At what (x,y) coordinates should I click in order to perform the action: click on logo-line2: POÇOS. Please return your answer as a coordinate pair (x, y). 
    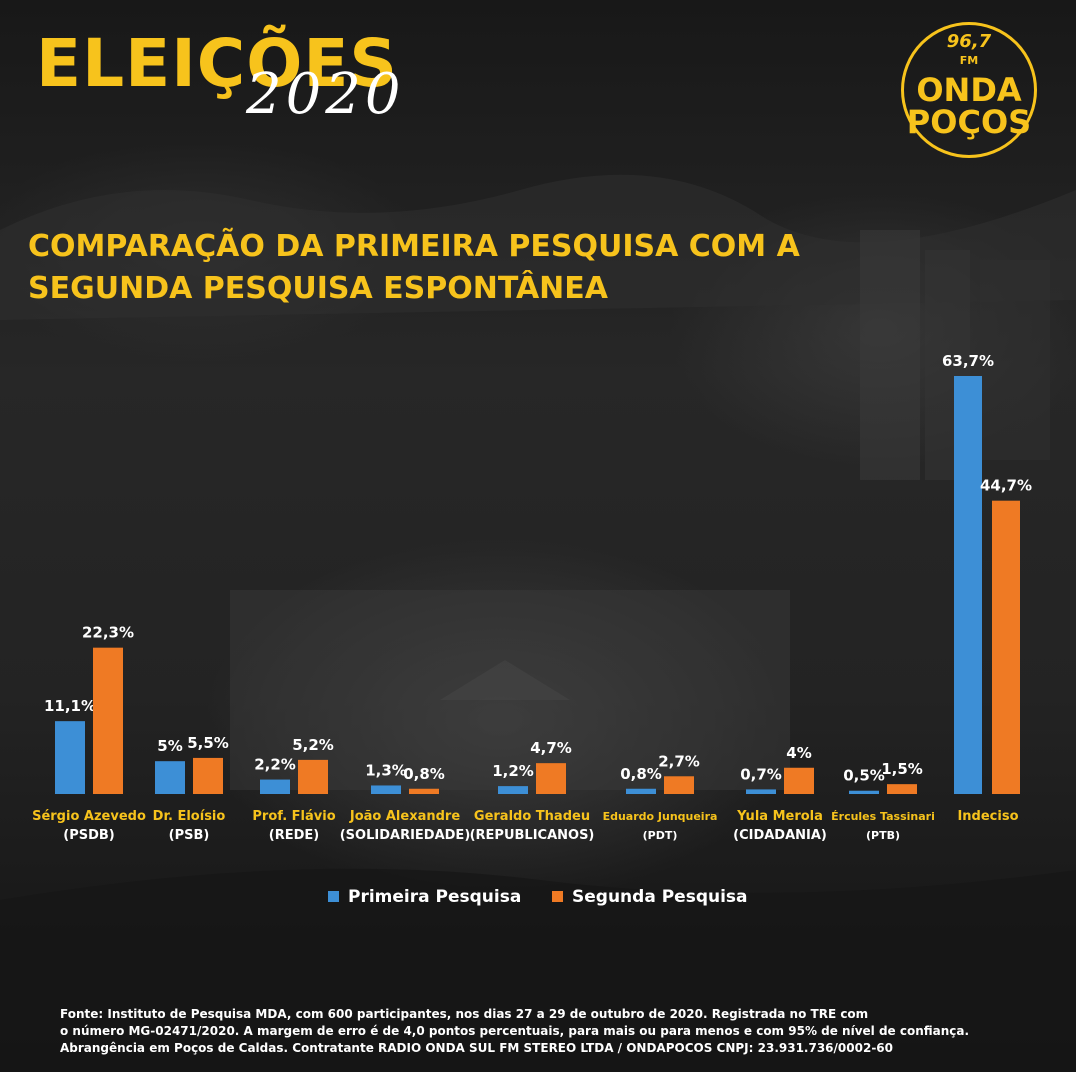
    Looking at the image, I should click on (969, 122).